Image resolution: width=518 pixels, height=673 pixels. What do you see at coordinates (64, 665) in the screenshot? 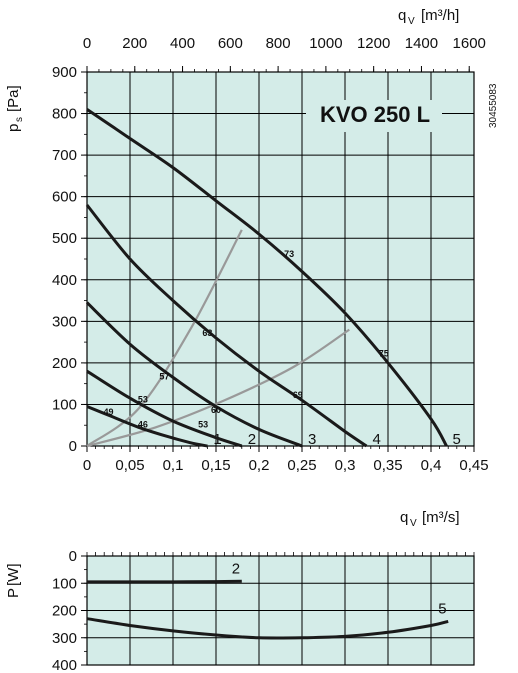
I see `power-y-tick-label: 400` at bounding box center [64, 665].